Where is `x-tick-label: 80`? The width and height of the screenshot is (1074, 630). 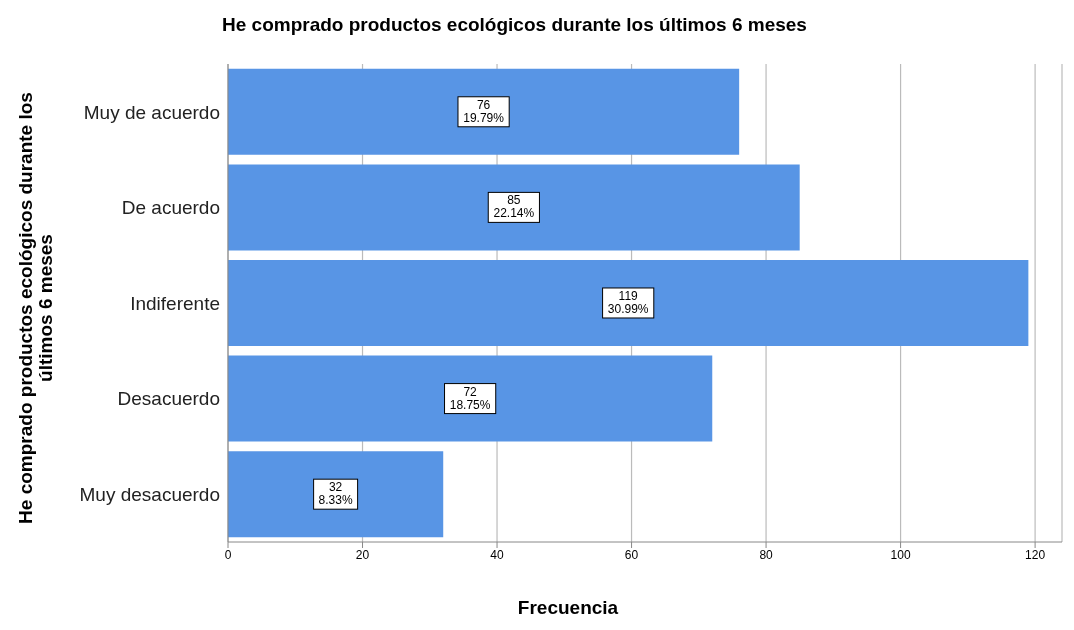 x-tick-label: 80 is located at coordinates (766, 554).